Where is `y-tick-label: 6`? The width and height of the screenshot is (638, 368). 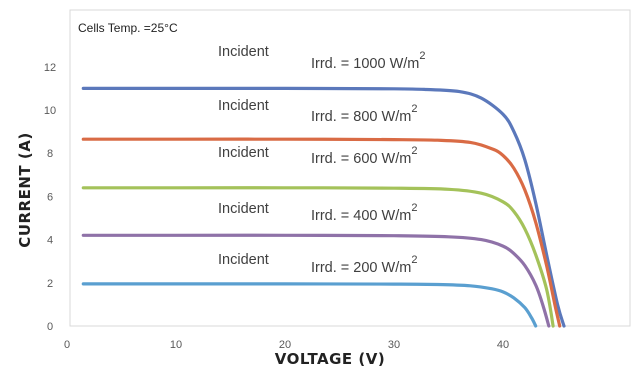
y-tick-label: 6 is located at coordinates (50, 197).